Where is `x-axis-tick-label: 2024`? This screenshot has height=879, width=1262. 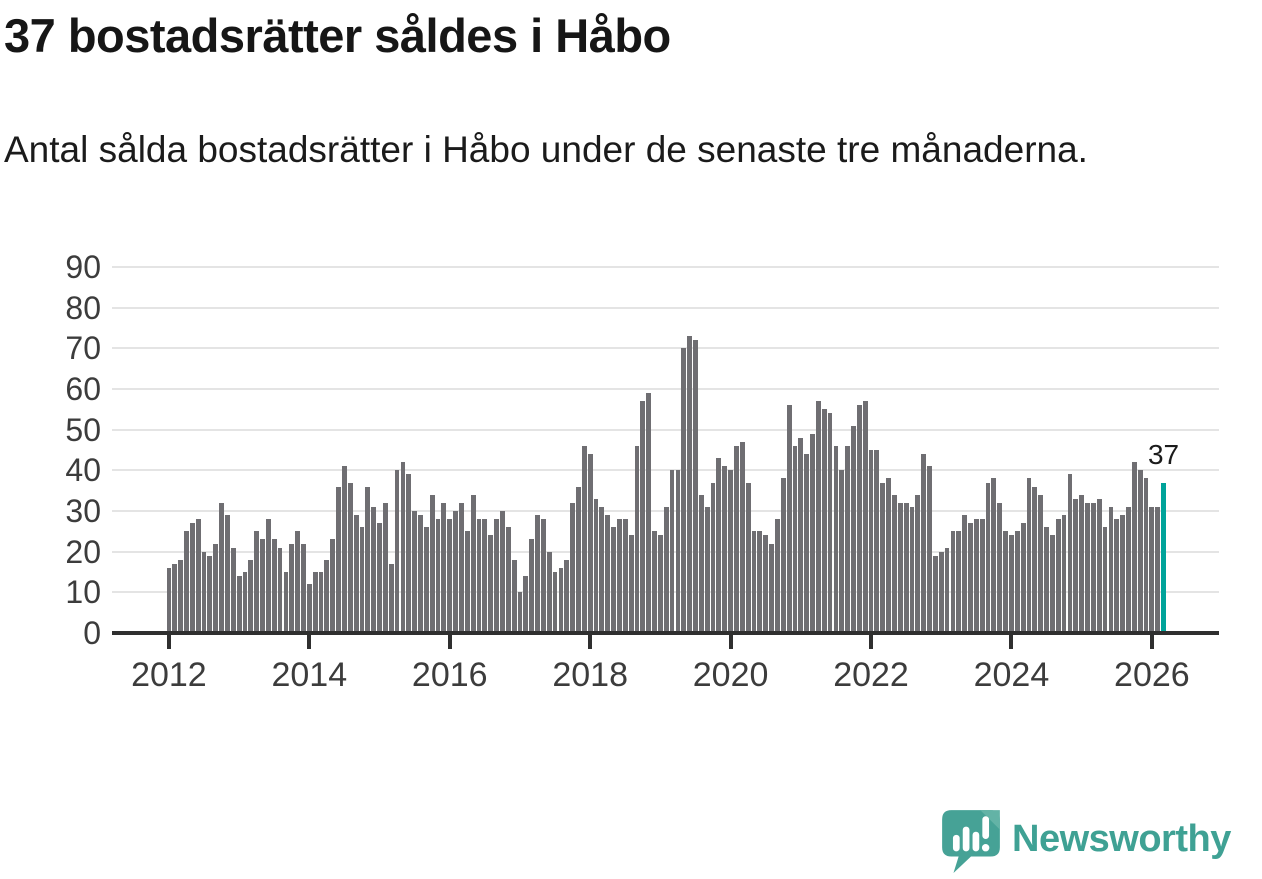
x-axis-tick-label: 2024 is located at coordinates (1011, 675).